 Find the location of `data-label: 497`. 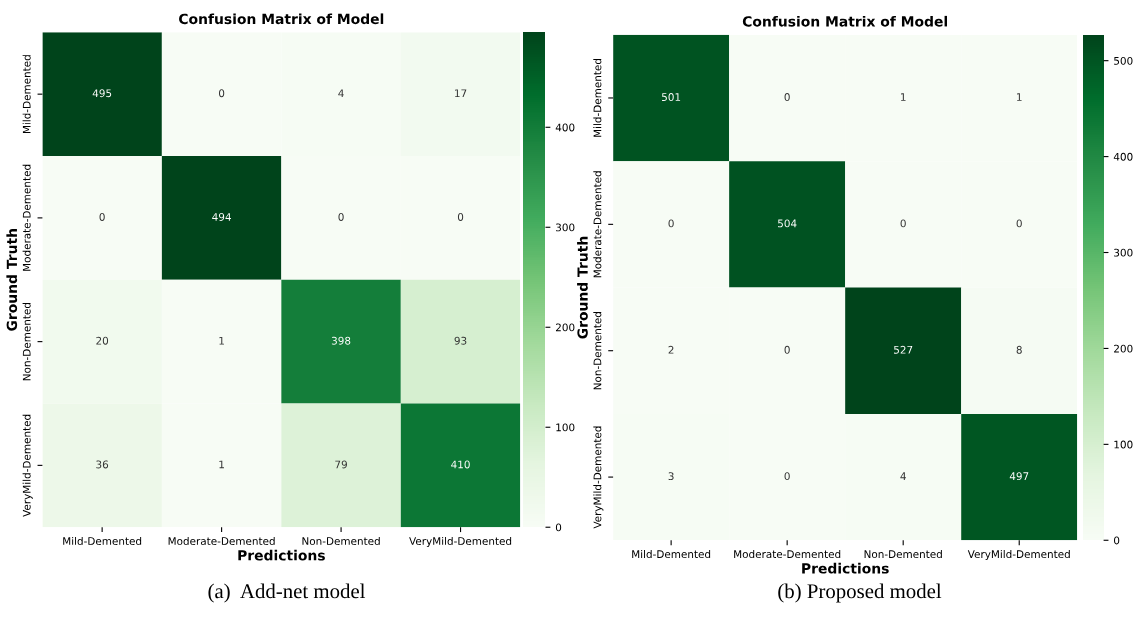

data-label: 497 is located at coordinates (1019, 476).